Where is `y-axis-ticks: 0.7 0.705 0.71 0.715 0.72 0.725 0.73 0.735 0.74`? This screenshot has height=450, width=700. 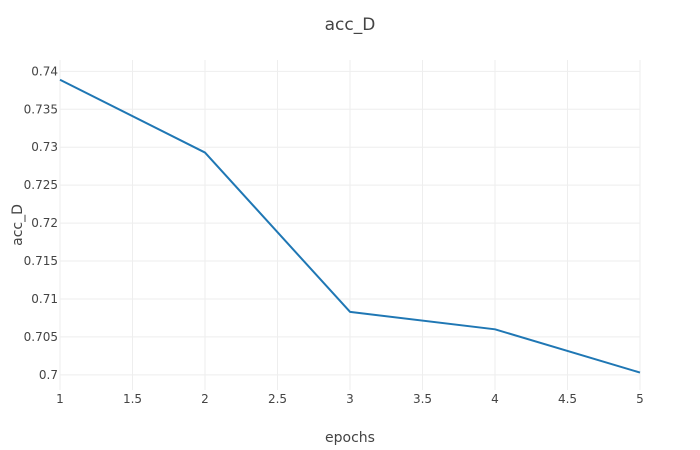 y-axis-ticks: 0.7 0.705 0.71 0.715 0.72 0.725 0.73 0.735 0.74 is located at coordinates (41, 222).